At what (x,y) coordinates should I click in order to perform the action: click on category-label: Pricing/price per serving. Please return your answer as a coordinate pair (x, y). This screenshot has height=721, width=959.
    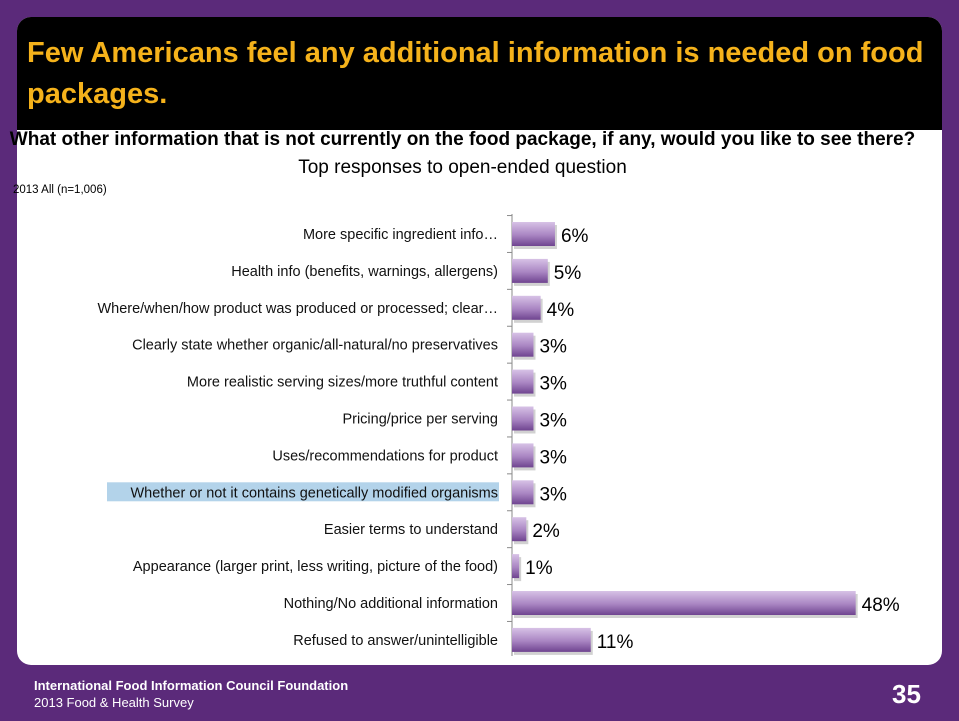
    Looking at the image, I should click on (420, 420).